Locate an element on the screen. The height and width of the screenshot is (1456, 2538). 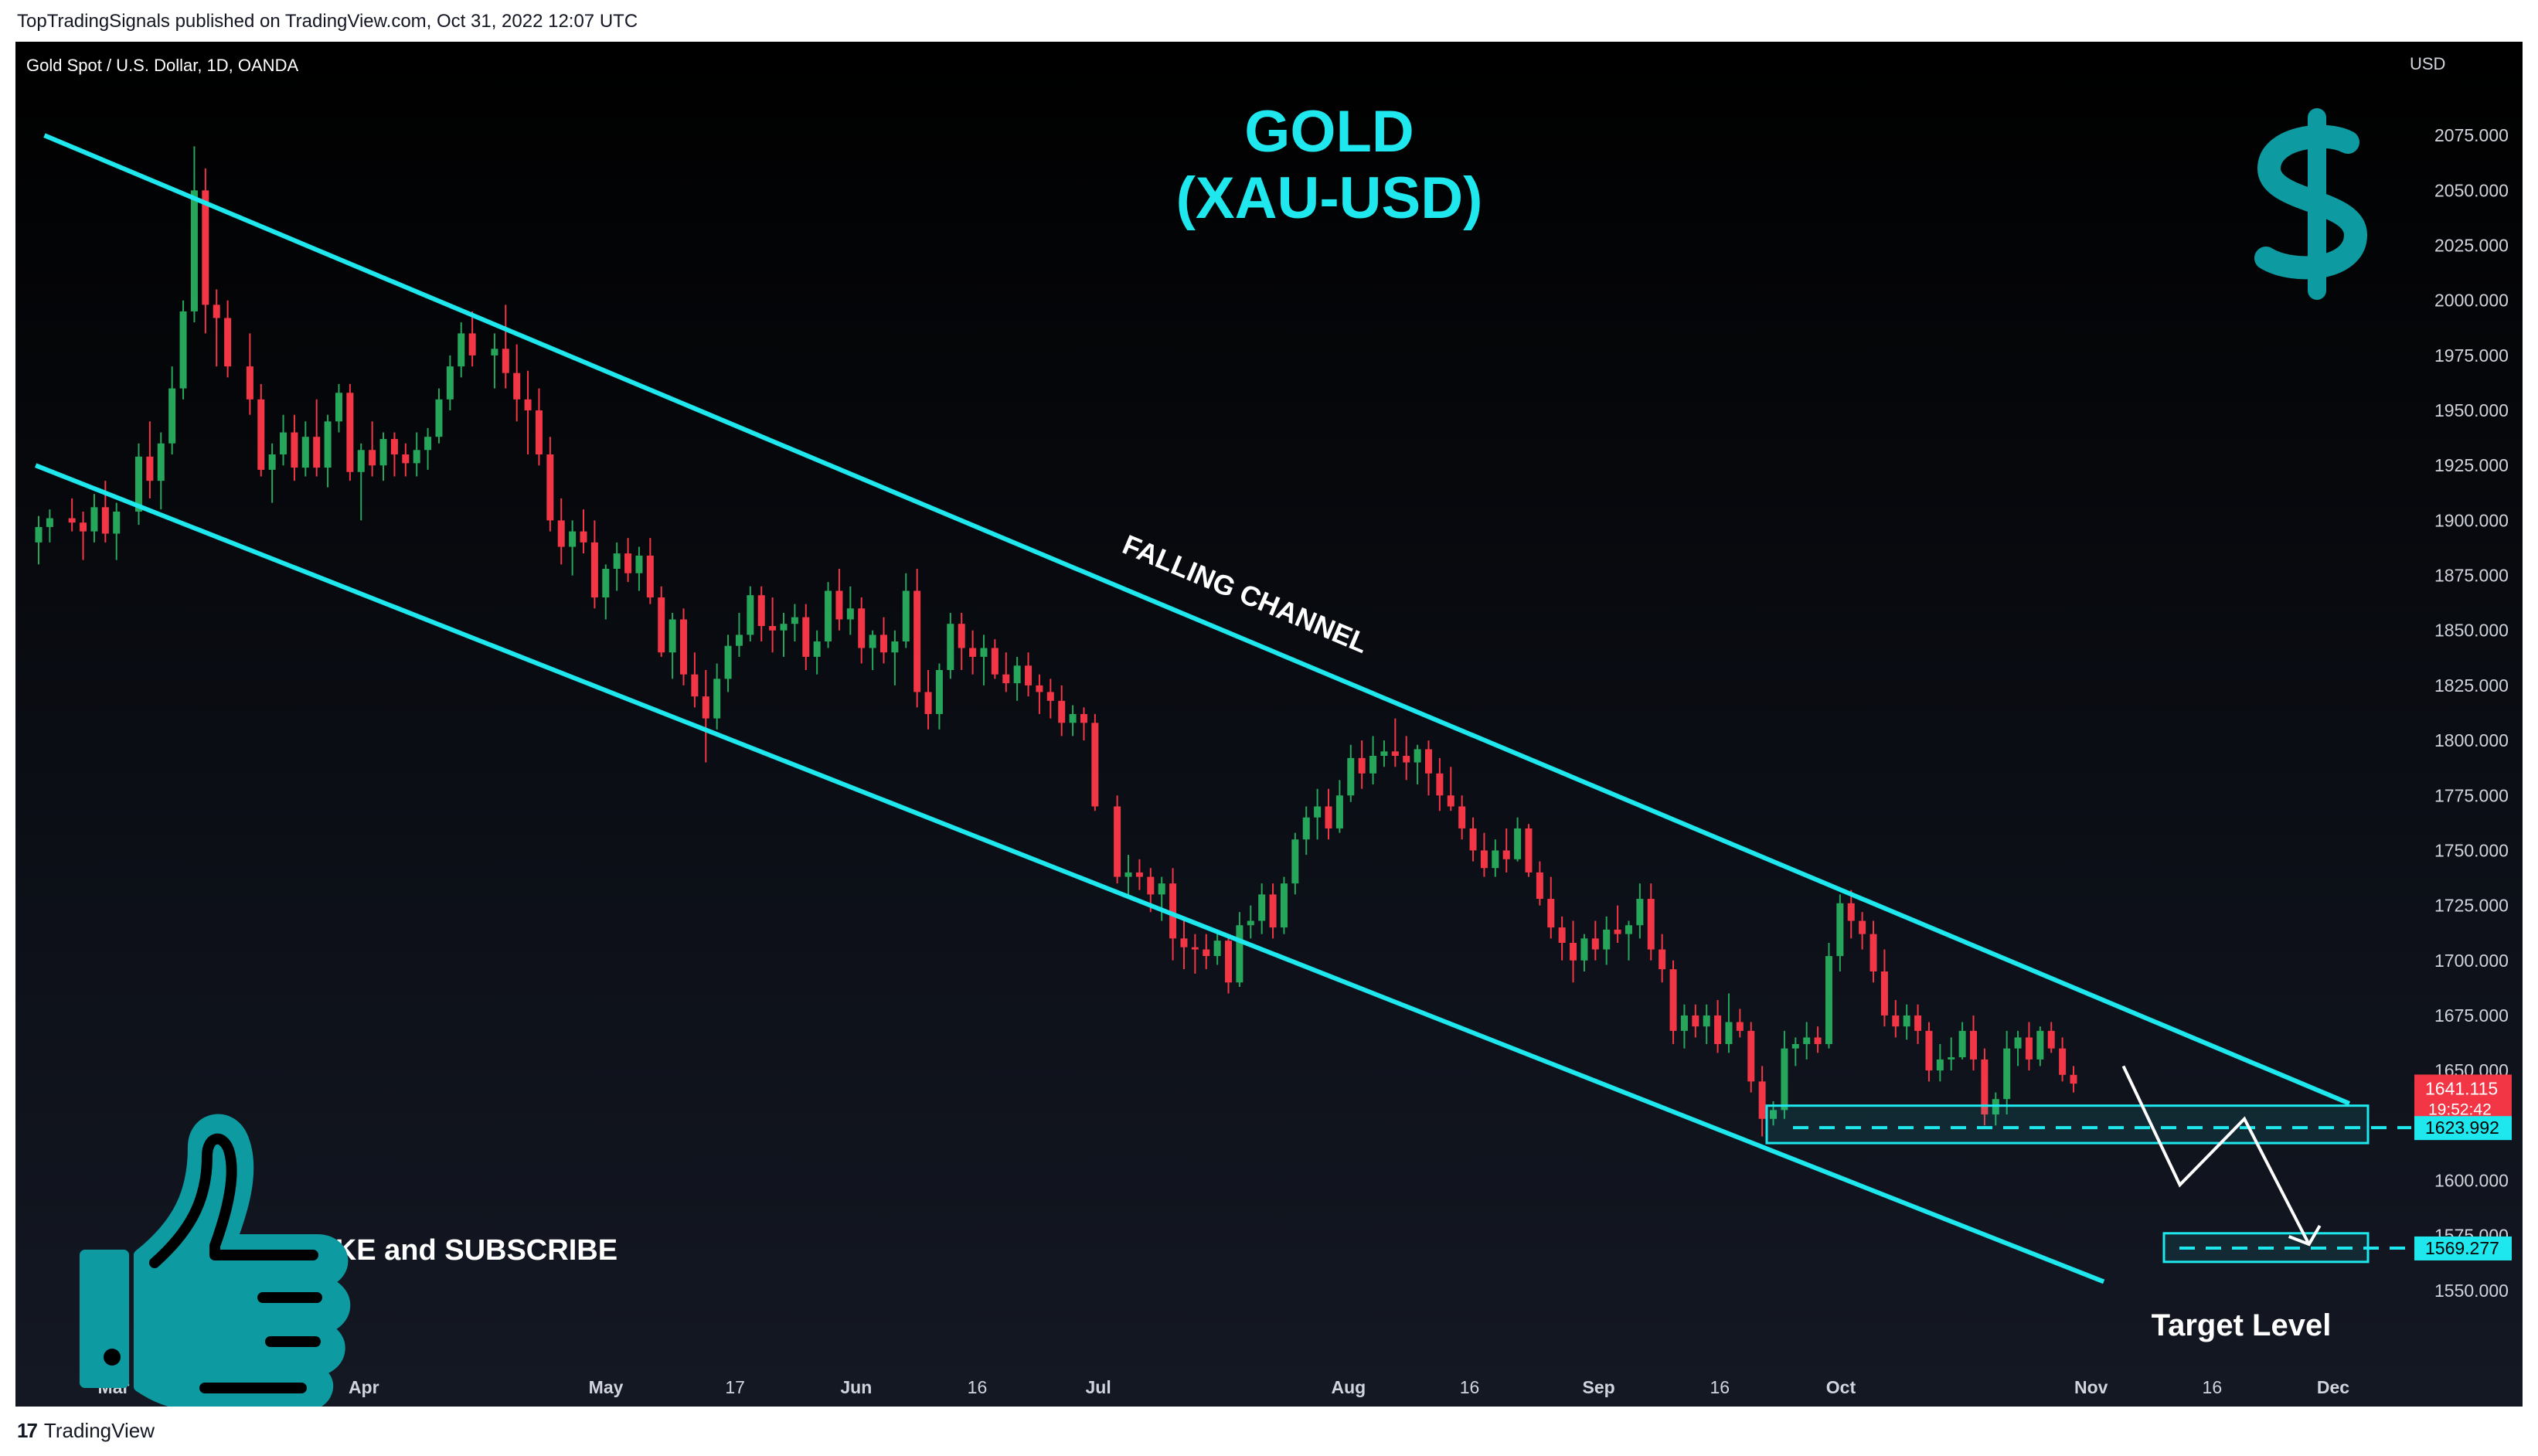
x-tick-label: Jun is located at coordinates (856, 1387).